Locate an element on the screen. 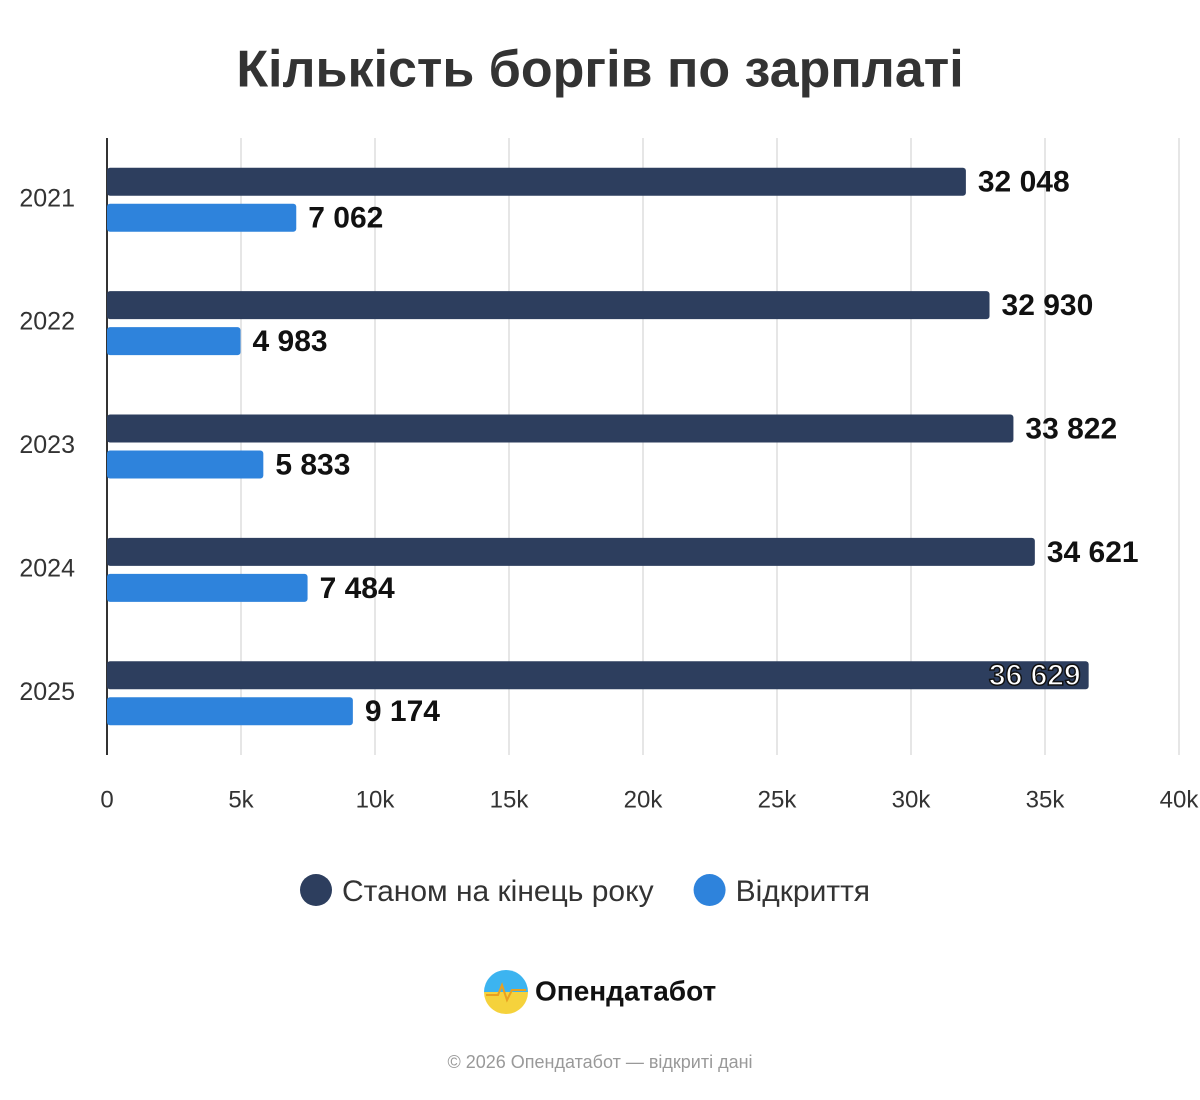 Image resolution: width=1200 pixels, height=1100 pixels. y-tick-label: 2024 is located at coordinates (47, 569).